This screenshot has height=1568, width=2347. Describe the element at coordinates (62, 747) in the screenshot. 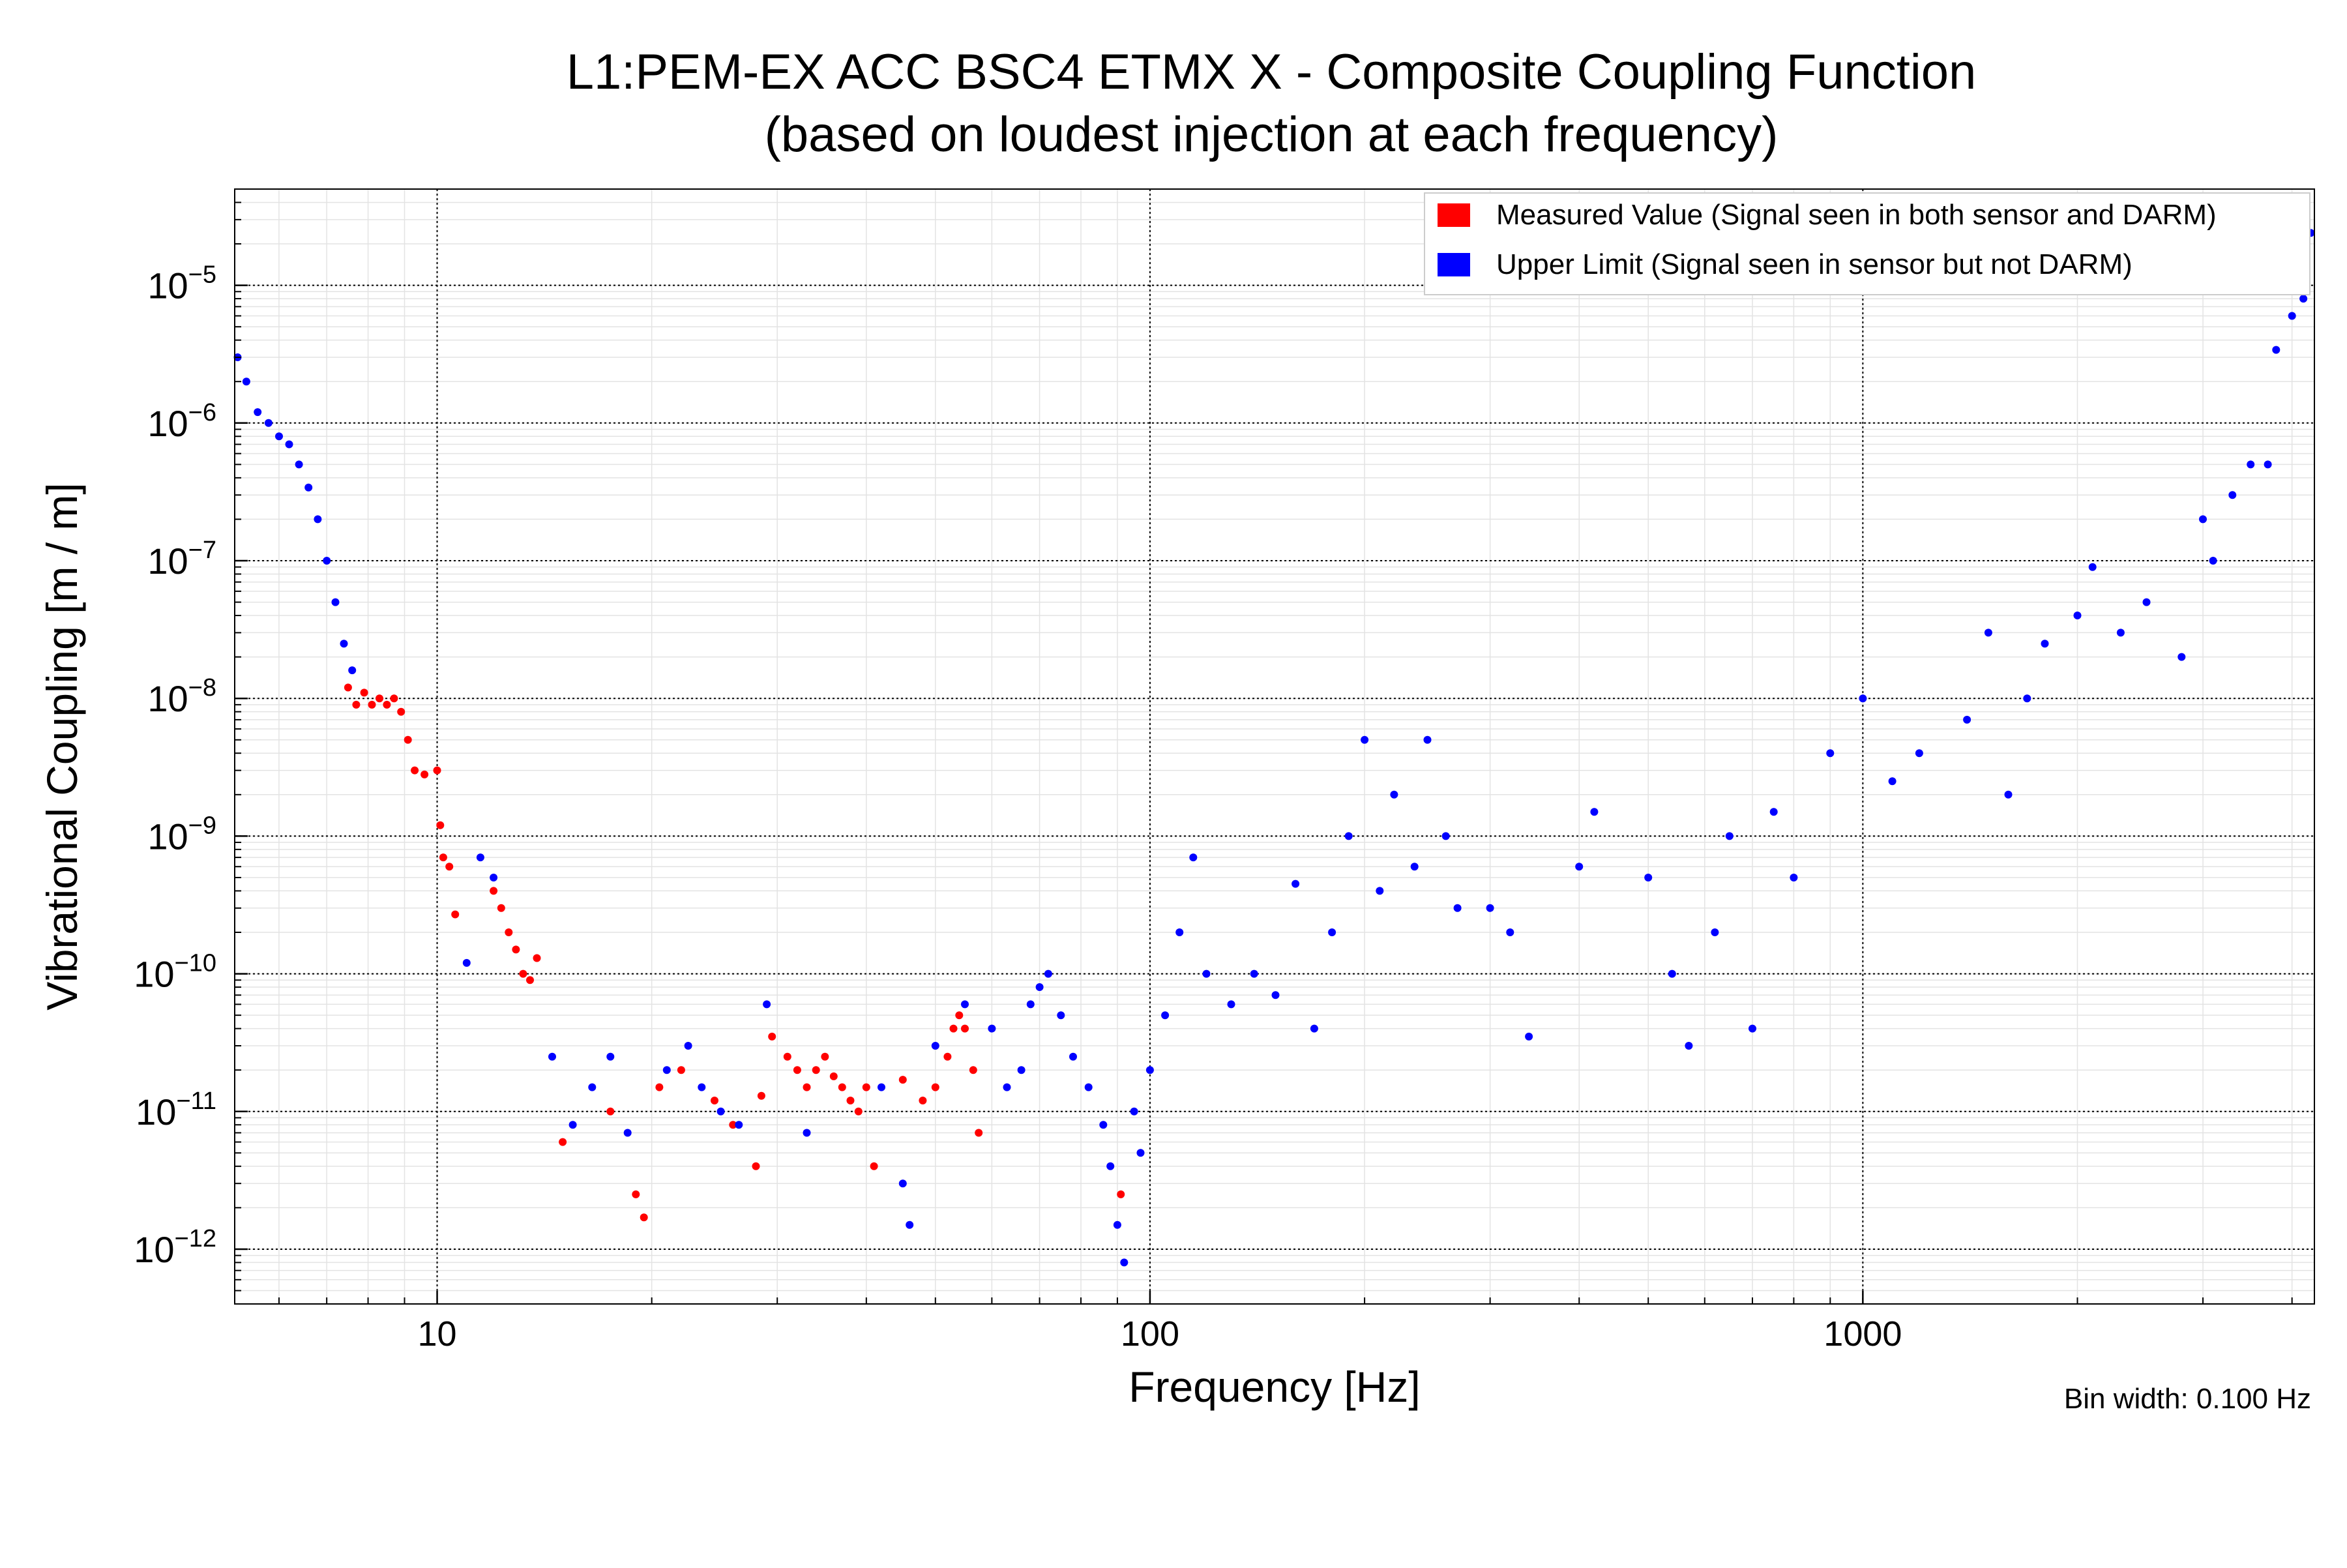

I see `y-axis-label: Vibrational Coupling [m / m]` at that location.